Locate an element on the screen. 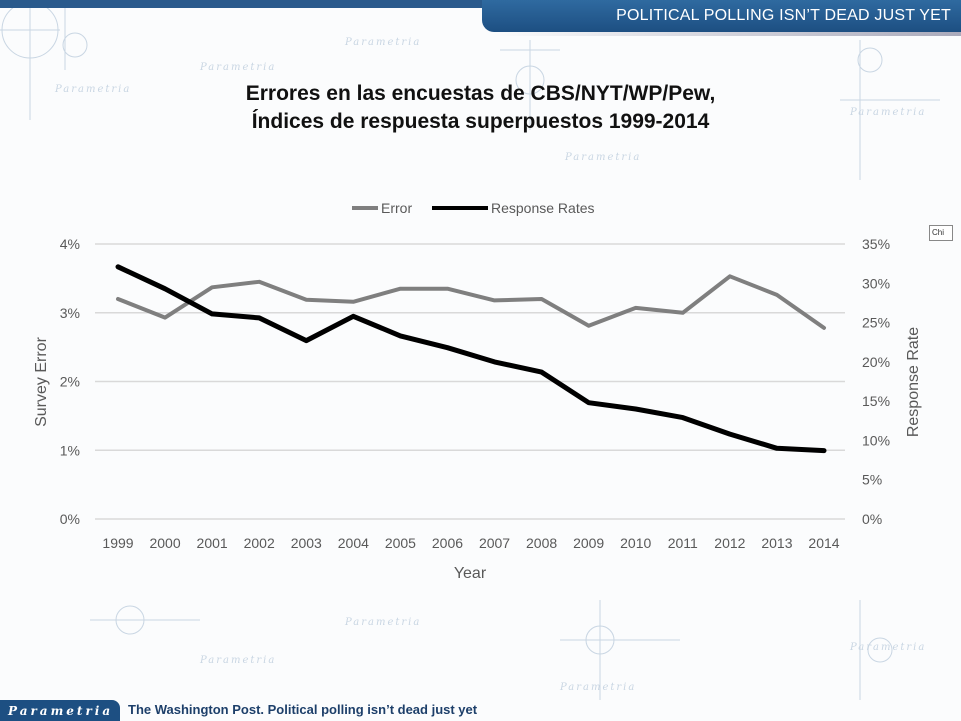  legend: Error Response Rates is located at coordinates (473, 208).